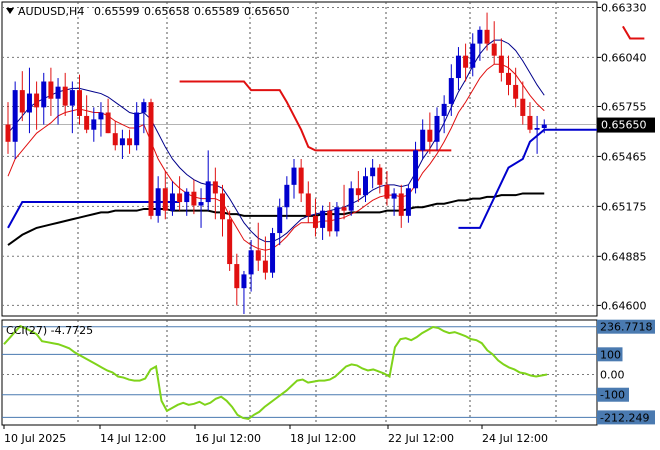 The image size is (660, 450). I want to click on ohlc-high: 0.65658, so click(167, 11).